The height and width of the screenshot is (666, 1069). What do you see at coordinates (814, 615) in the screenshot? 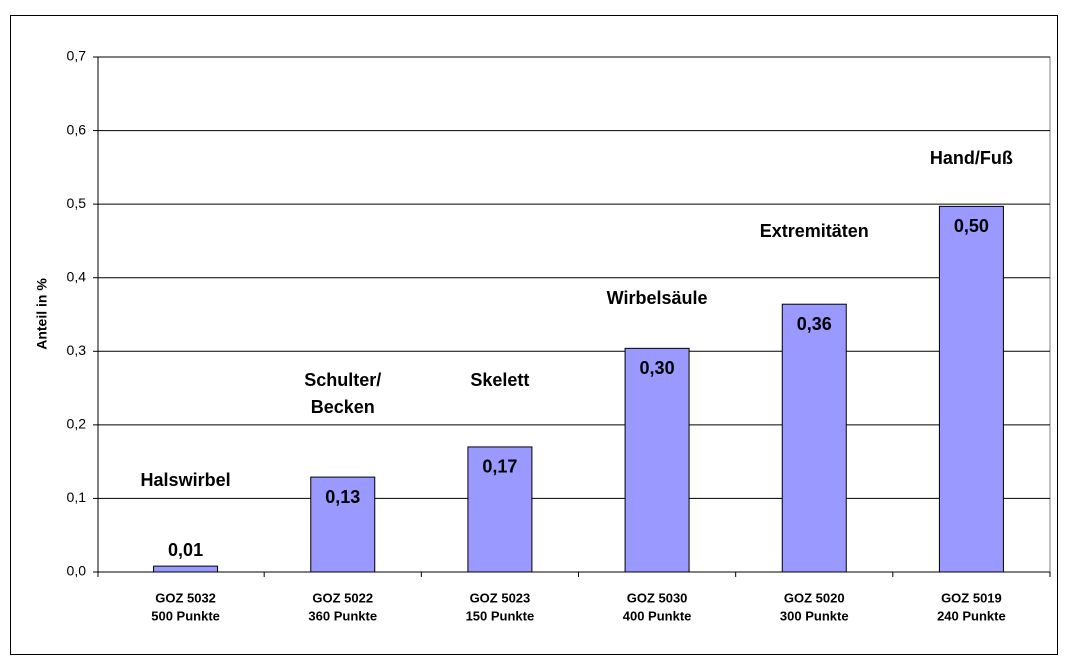
I see `x-tick-sublabel: 300 Punkte` at bounding box center [814, 615].